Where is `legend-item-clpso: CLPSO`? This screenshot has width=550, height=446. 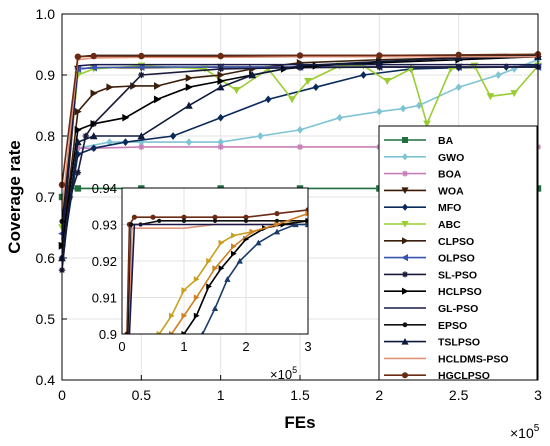
legend-item-clpso: CLPSO is located at coordinates (429, 242).